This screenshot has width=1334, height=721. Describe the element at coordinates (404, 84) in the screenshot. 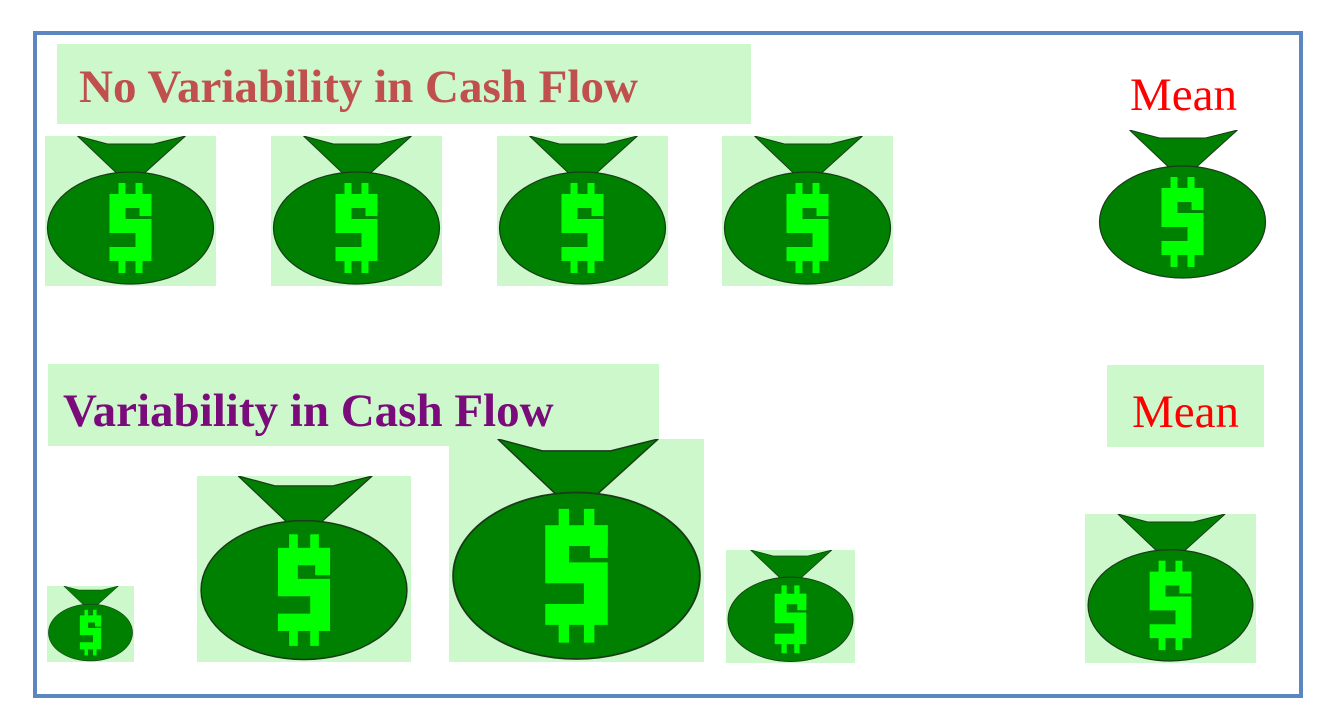

I see `heading-no-variability: No Variability in Cash Flow` at that location.